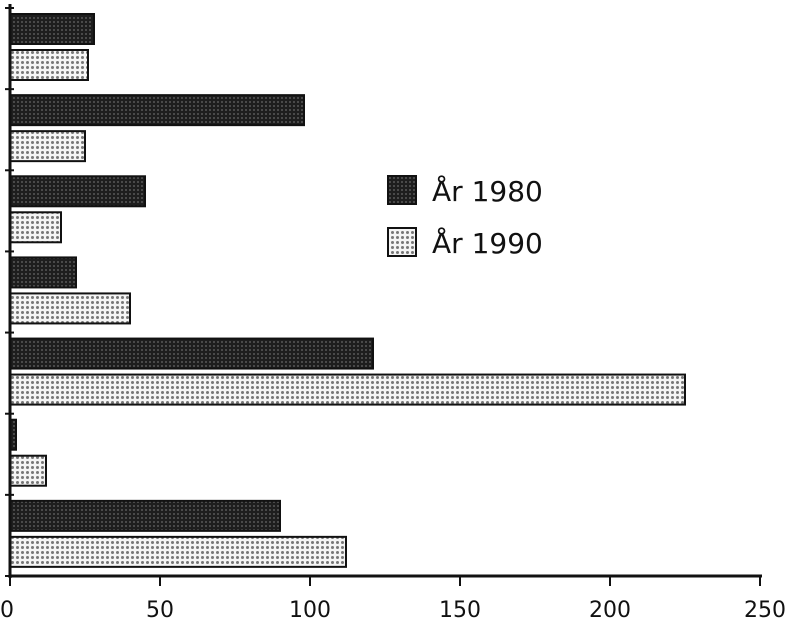  What do you see at coordinates (393, 599) in the screenshot?
I see `ticks-group: 0 50 100 150 200 250` at bounding box center [393, 599].